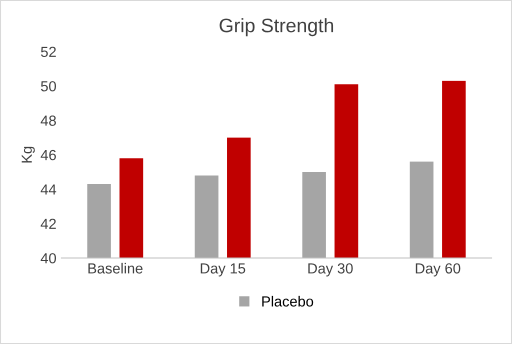 This screenshot has height=344, width=512. What do you see at coordinates (438, 269) in the screenshot?
I see `x-tick-label: Day 60` at bounding box center [438, 269].